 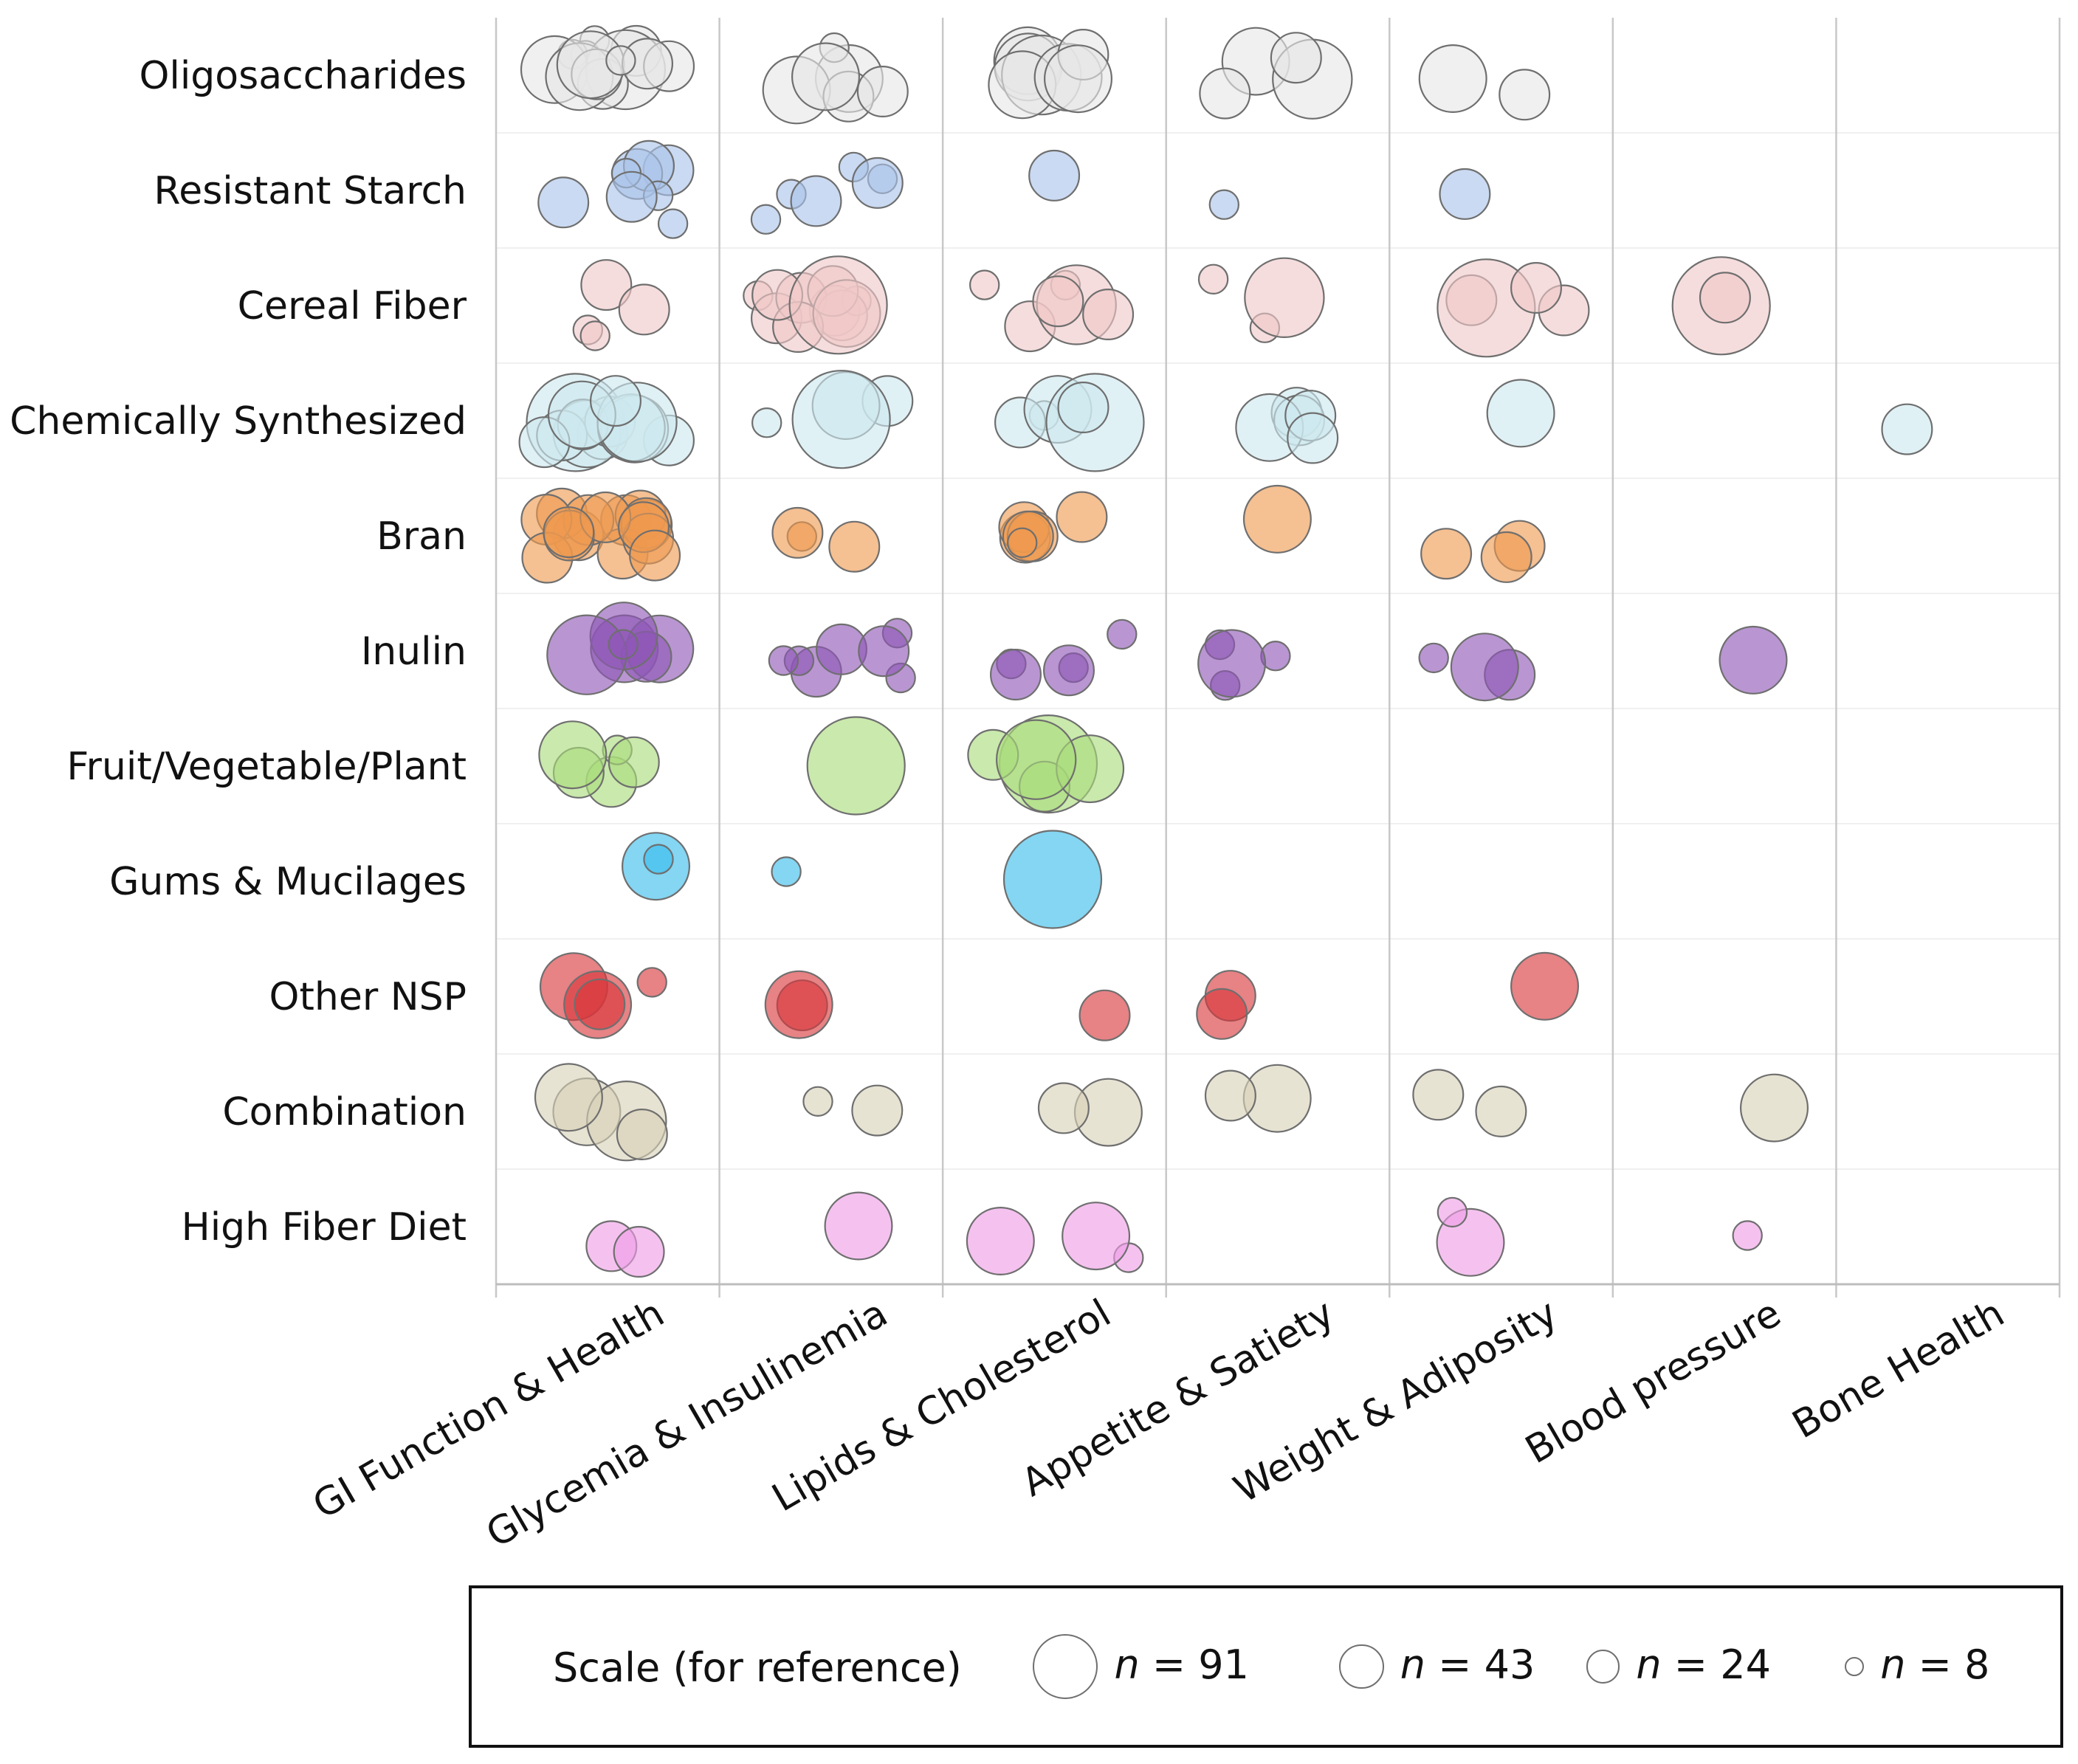 What do you see at coordinates (288, 882) in the screenshot?
I see `row-label-7: Gums & Mucilages` at bounding box center [288, 882].